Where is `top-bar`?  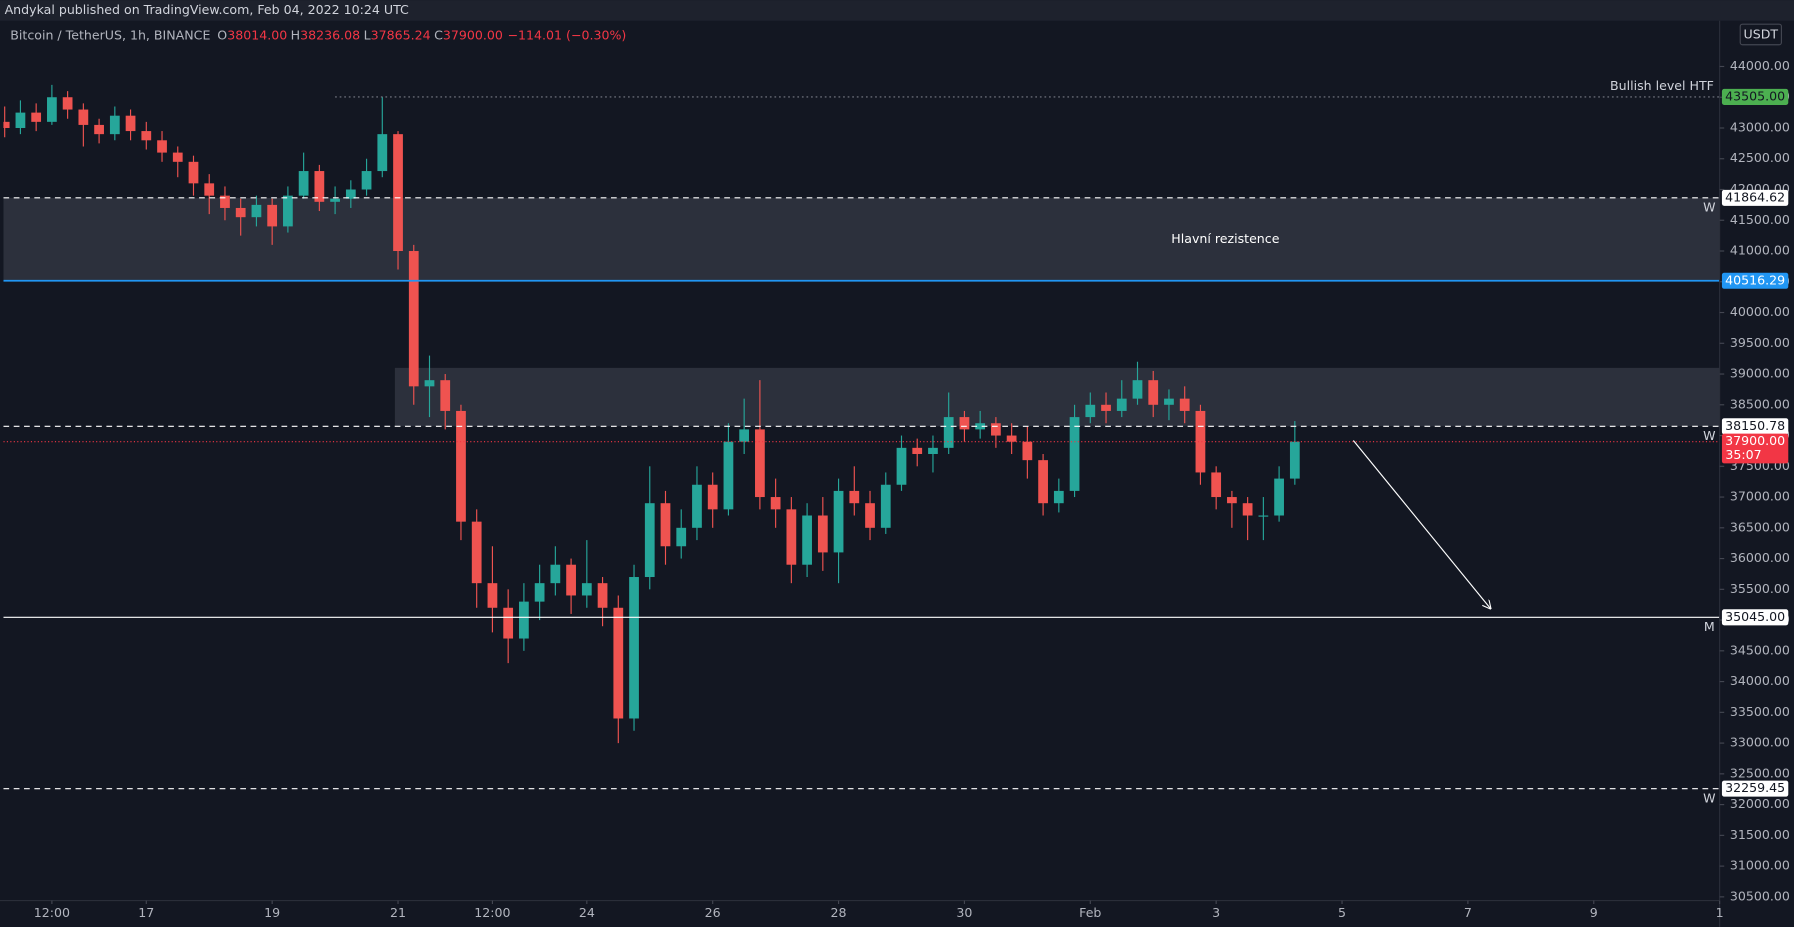 top-bar is located at coordinates (897, 10).